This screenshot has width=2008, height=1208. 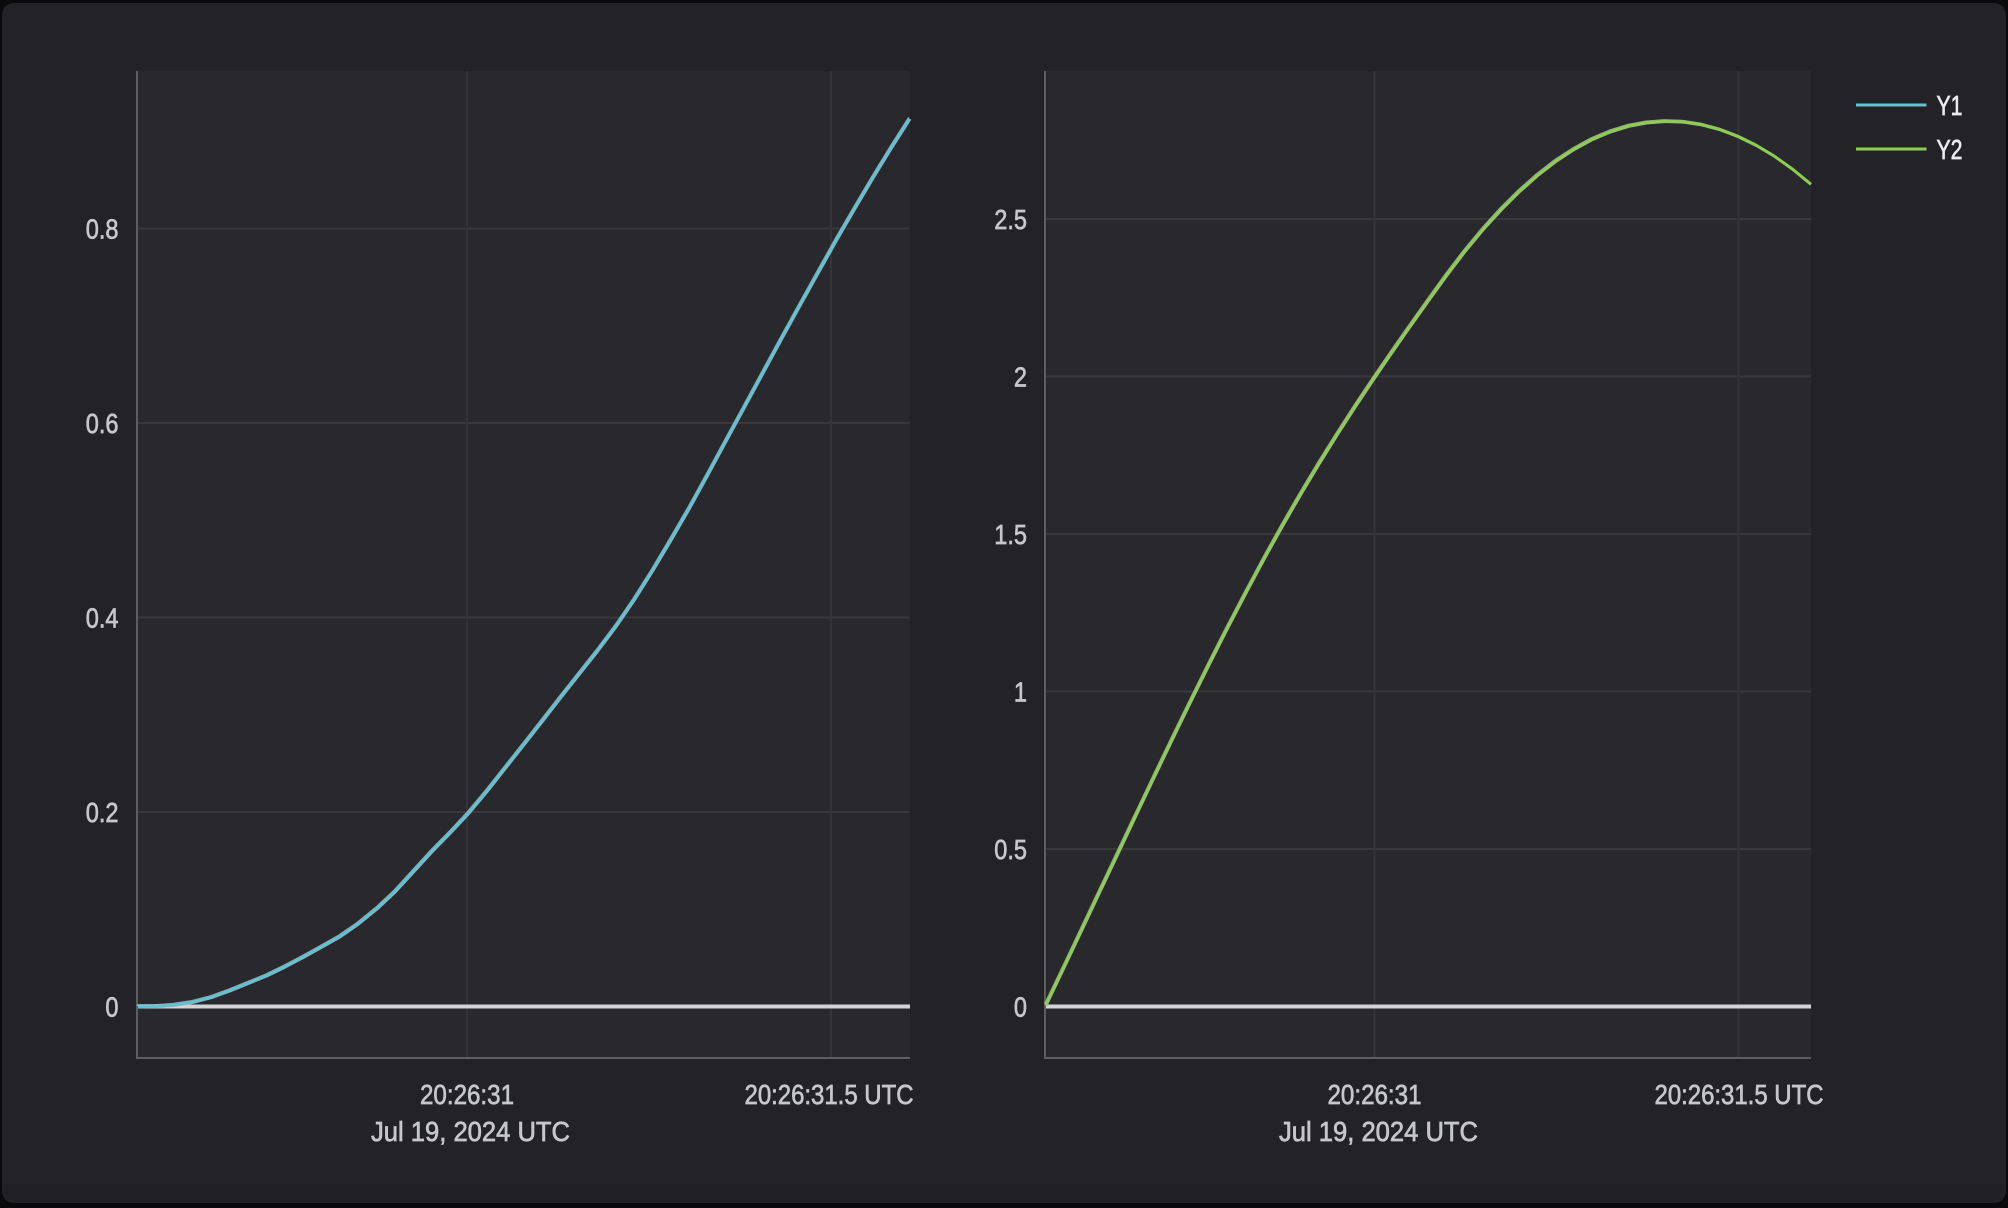 I want to click on svg-text: 0.5, so click(x=1010, y=849).